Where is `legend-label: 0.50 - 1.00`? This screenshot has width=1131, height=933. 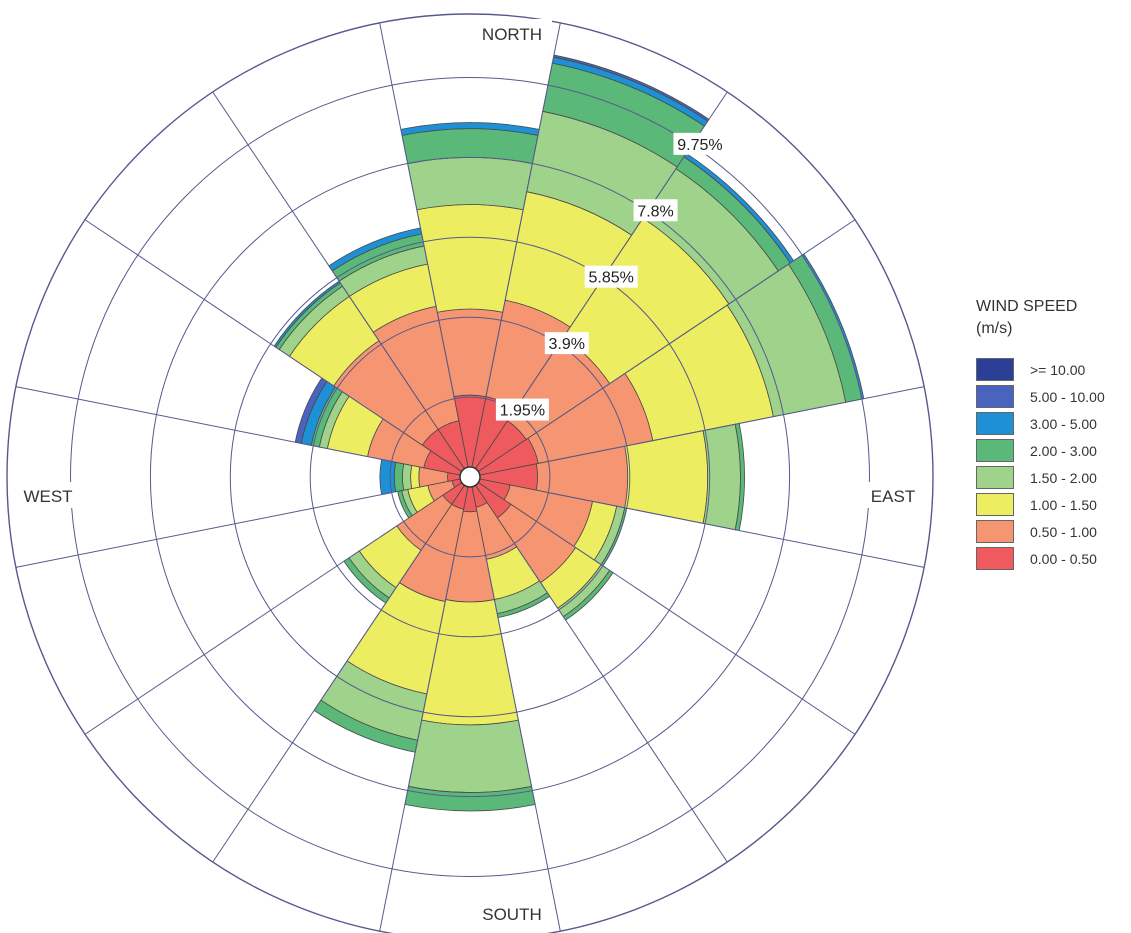
legend-label: 0.50 - 1.00 is located at coordinates (1063, 531).